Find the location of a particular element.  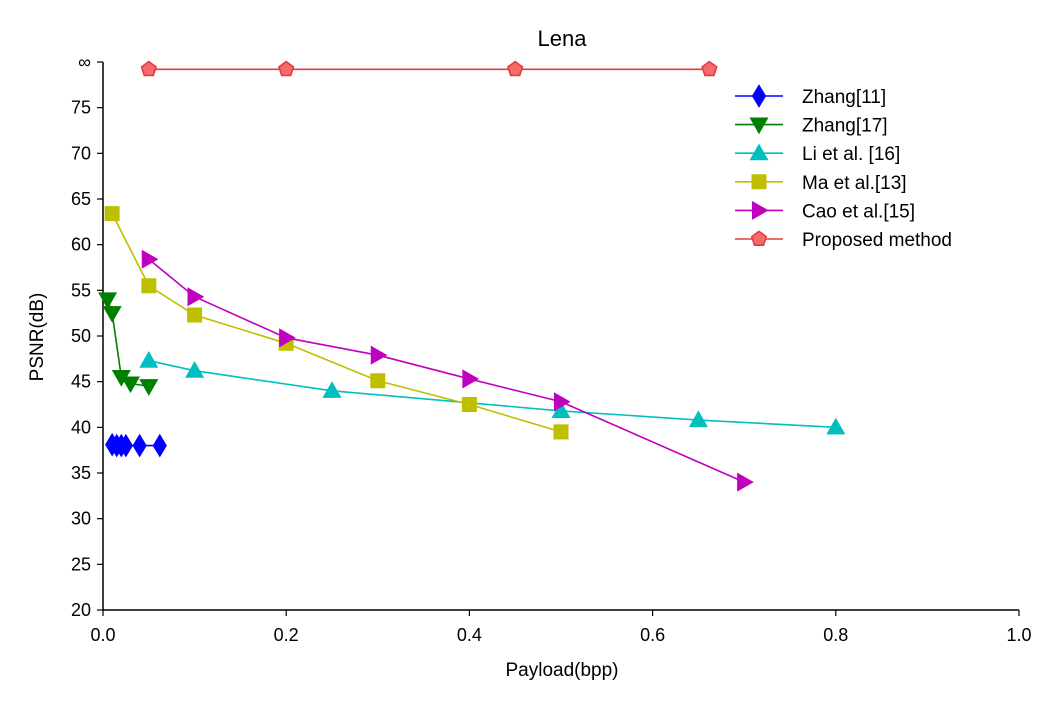

legend-entry: Ma et al.[13] is located at coordinates (821, 183).